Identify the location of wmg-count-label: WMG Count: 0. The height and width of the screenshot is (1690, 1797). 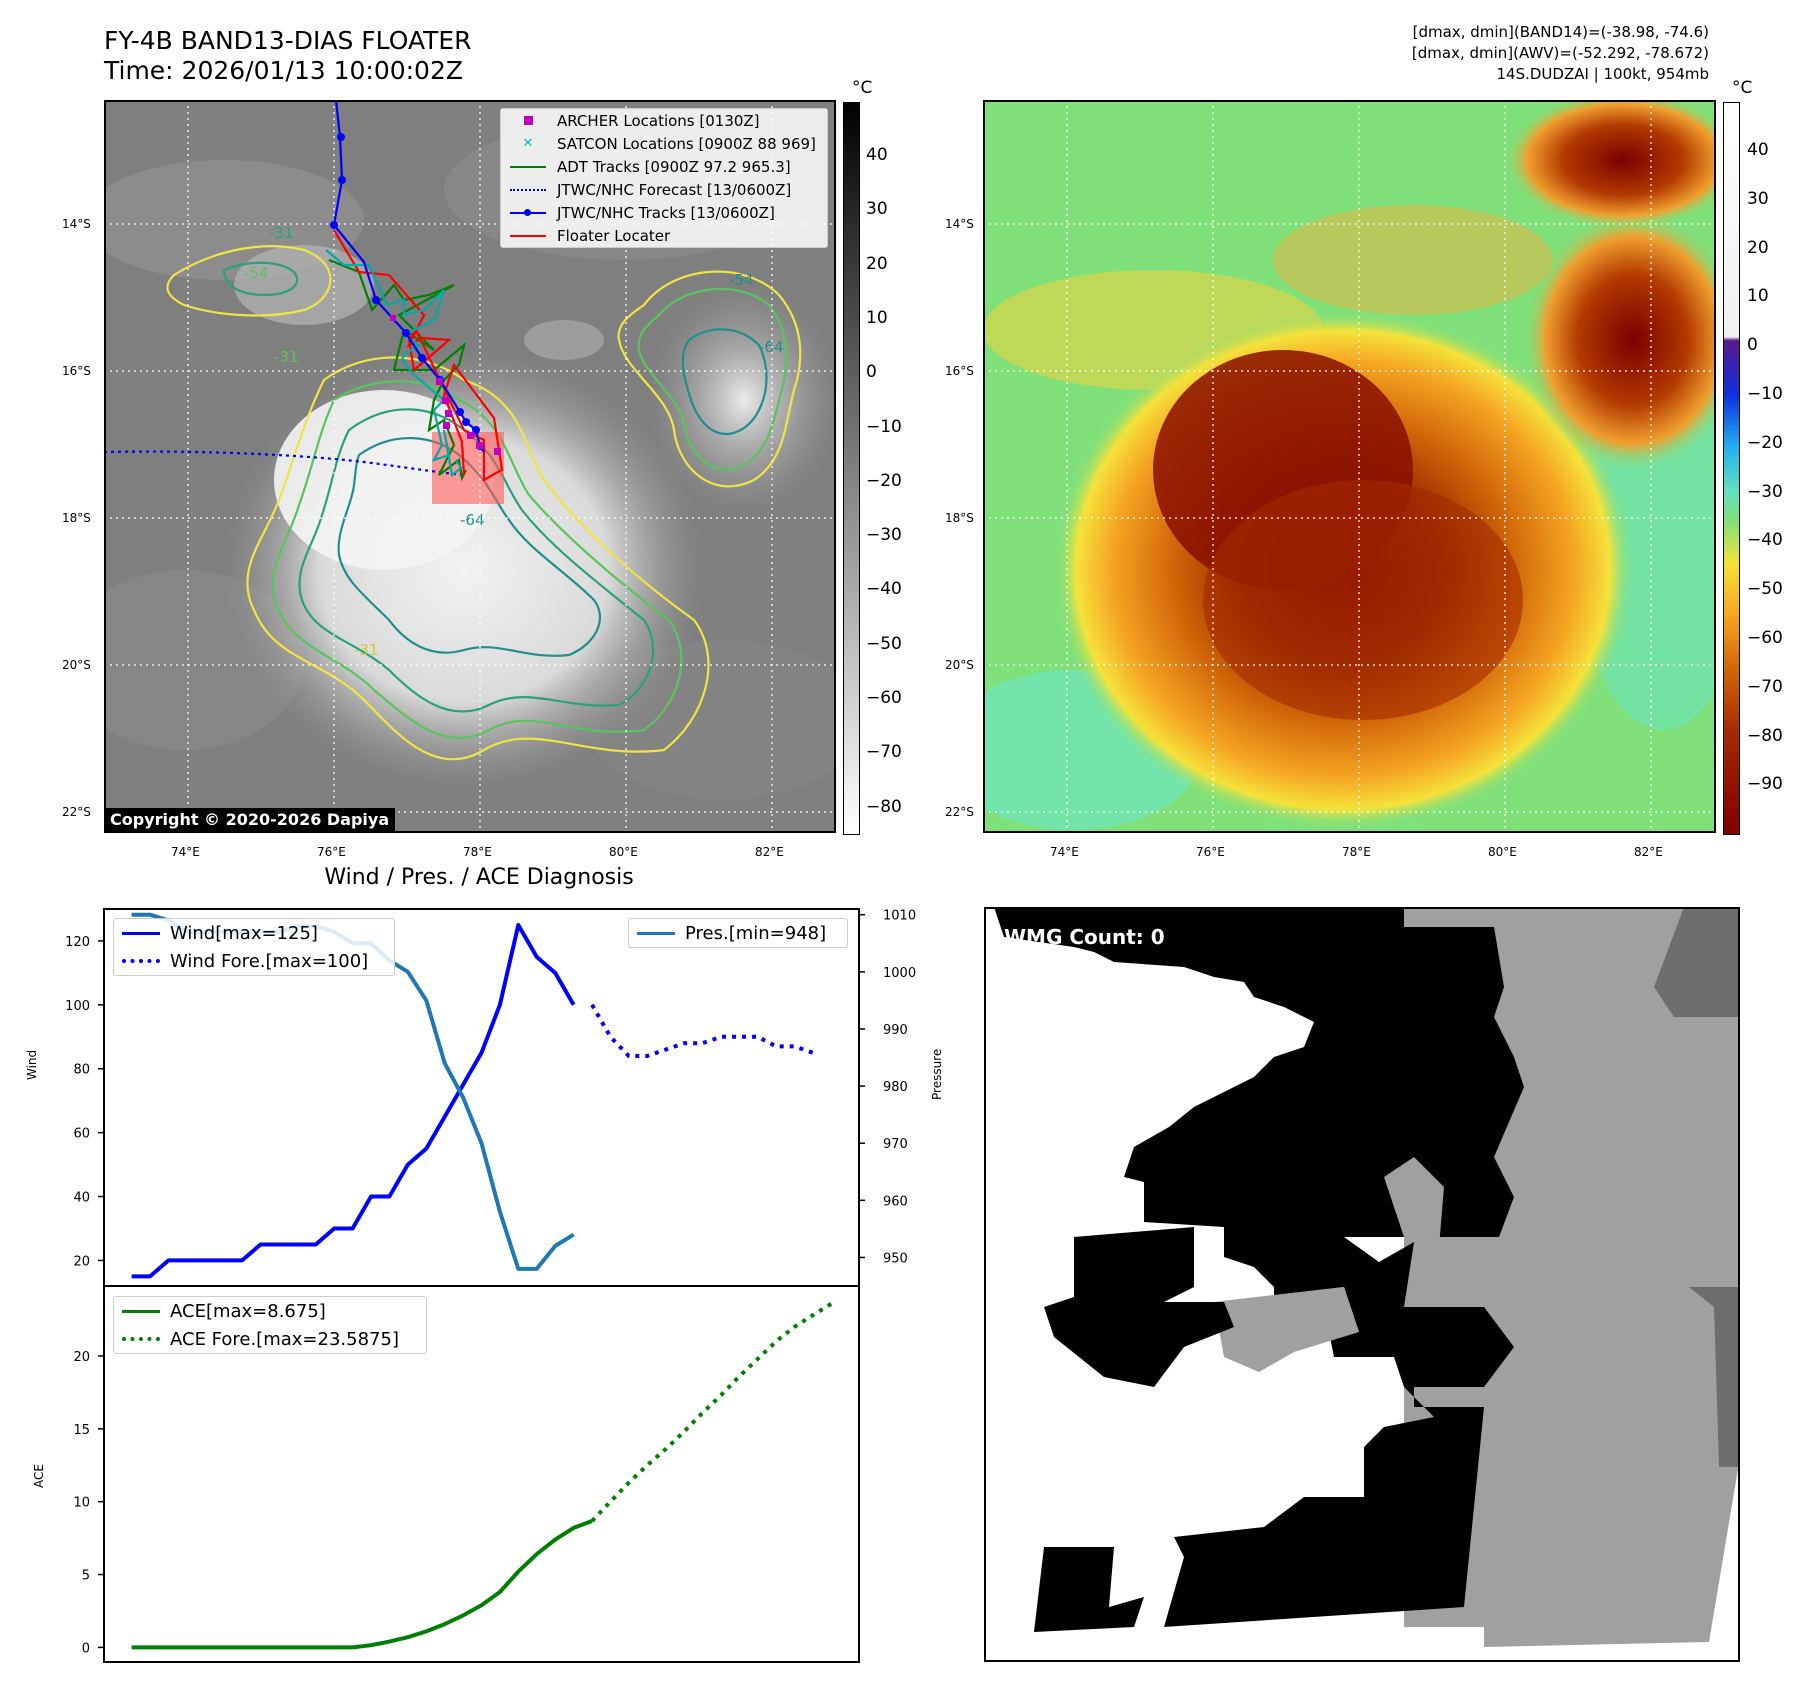
(1084, 937).